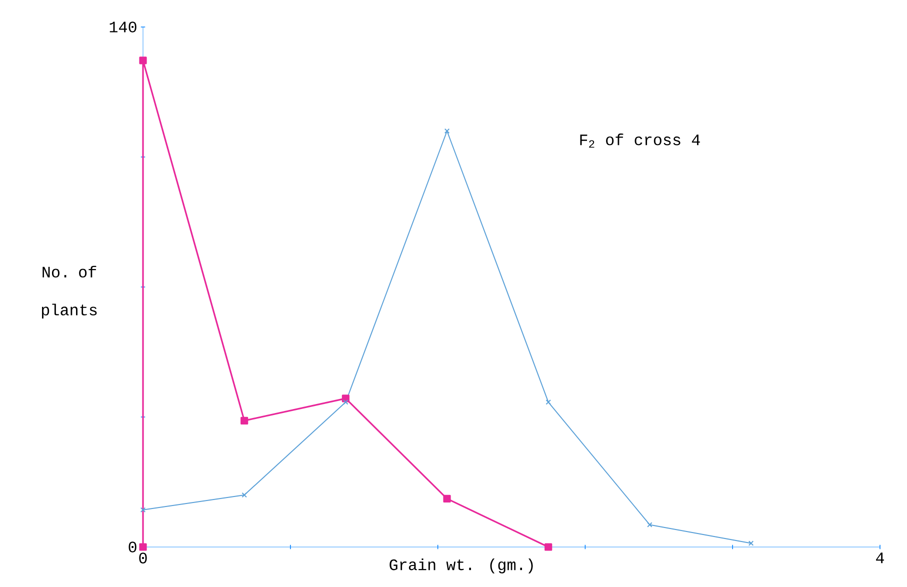 Image resolution: width=907 pixels, height=587 pixels. Describe the element at coordinates (461, 566) in the screenshot. I see `x-axis-title: Grain wt. (gm.)` at that location.